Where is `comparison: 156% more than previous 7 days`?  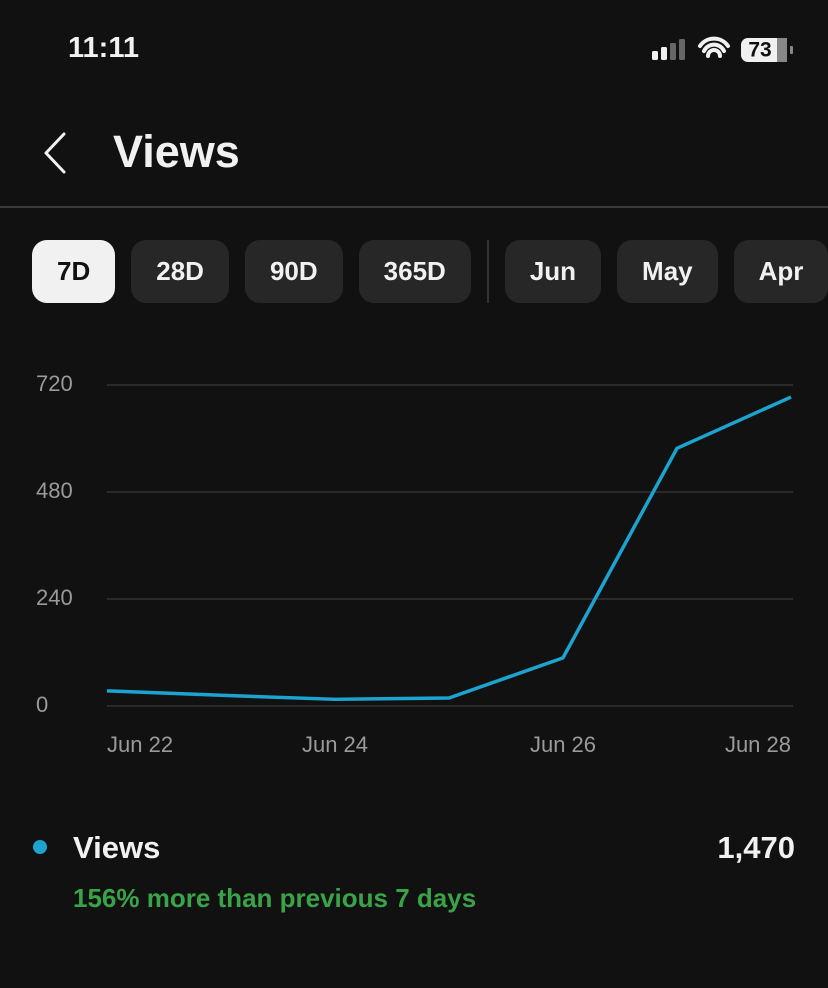 comparison: 156% more than previous 7 days is located at coordinates (275, 898).